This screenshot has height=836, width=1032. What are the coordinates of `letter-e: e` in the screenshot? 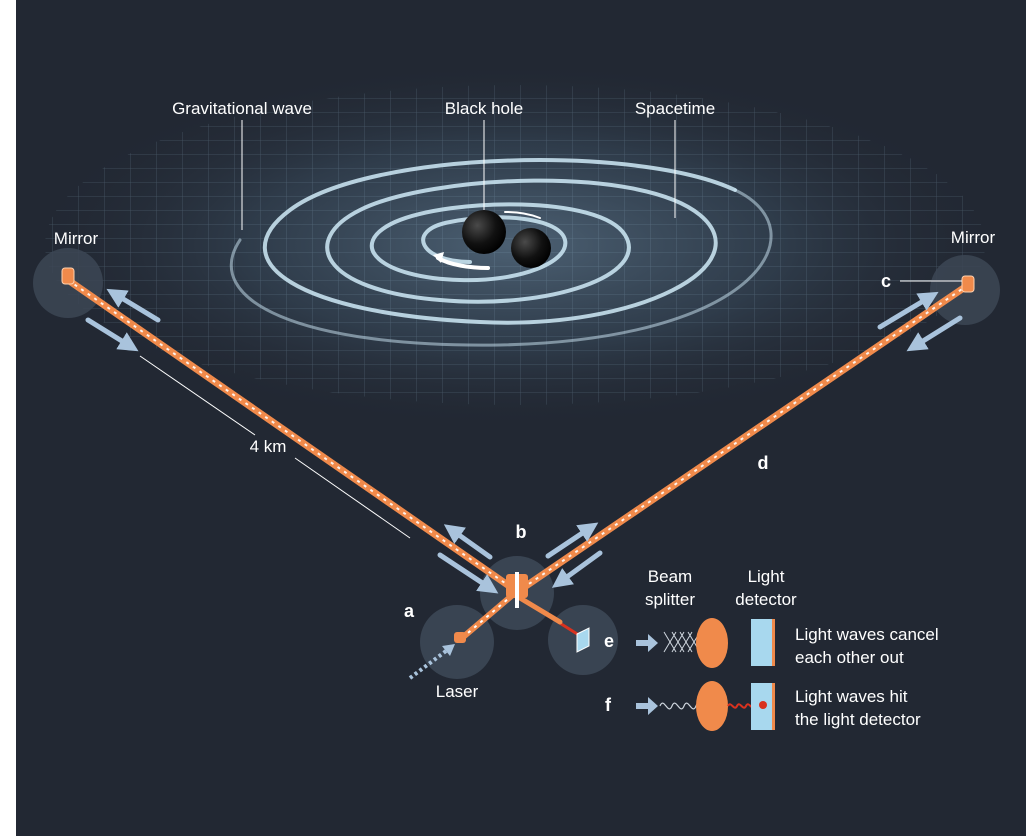 It's located at (609, 641).